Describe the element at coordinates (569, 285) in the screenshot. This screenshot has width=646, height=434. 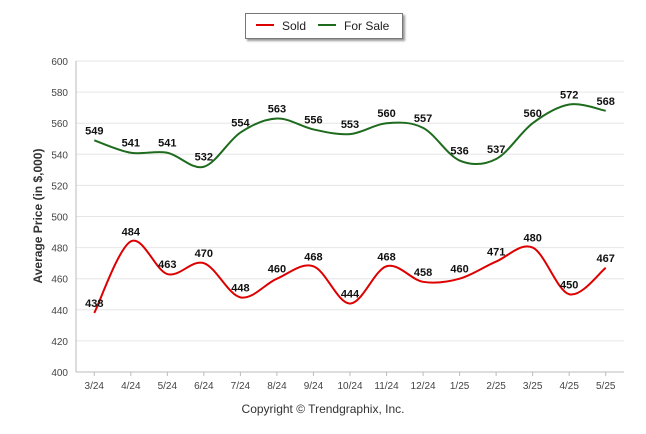
I see `data-label-sold: 450` at that location.